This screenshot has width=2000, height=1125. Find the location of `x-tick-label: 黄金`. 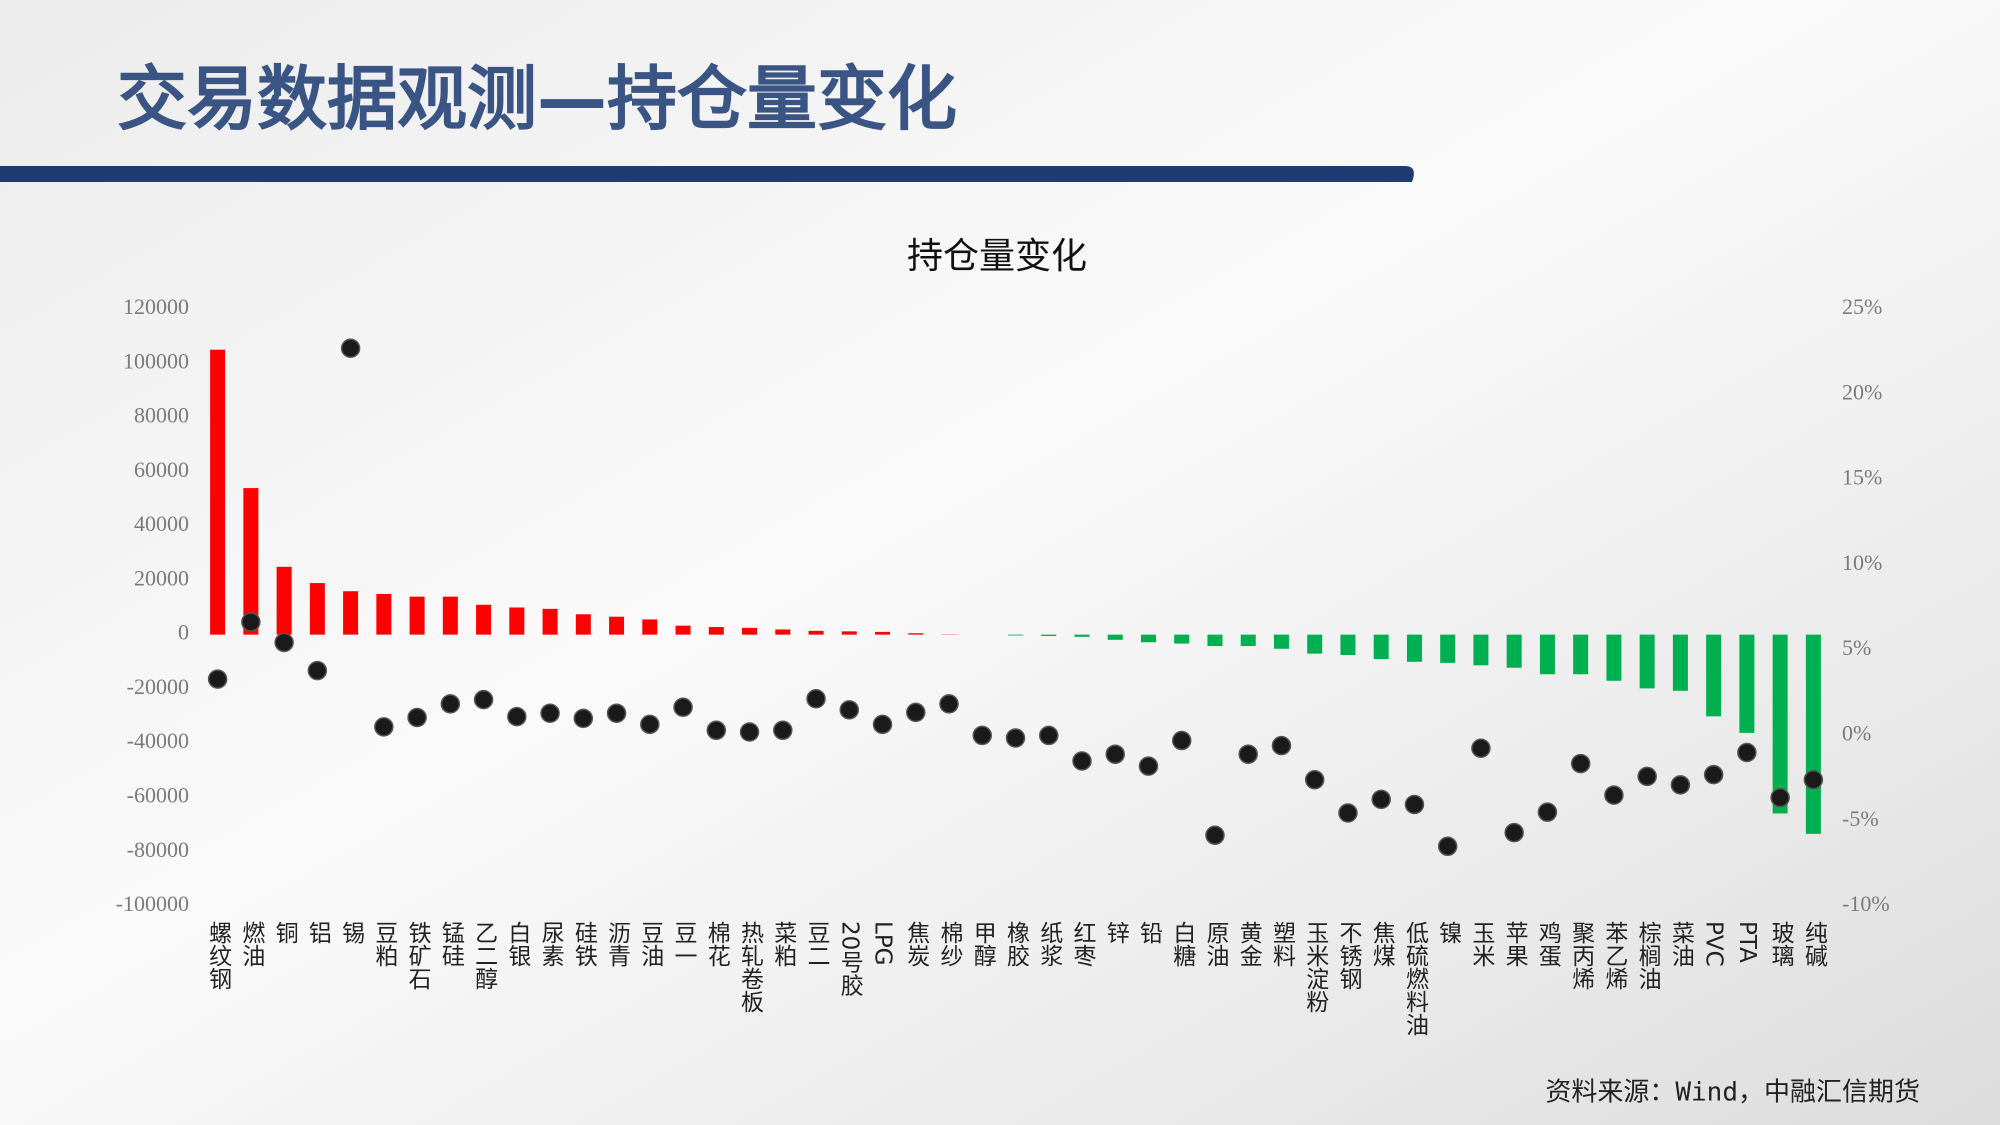

x-tick-label: 黄金 is located at coordinates (1249, 944).